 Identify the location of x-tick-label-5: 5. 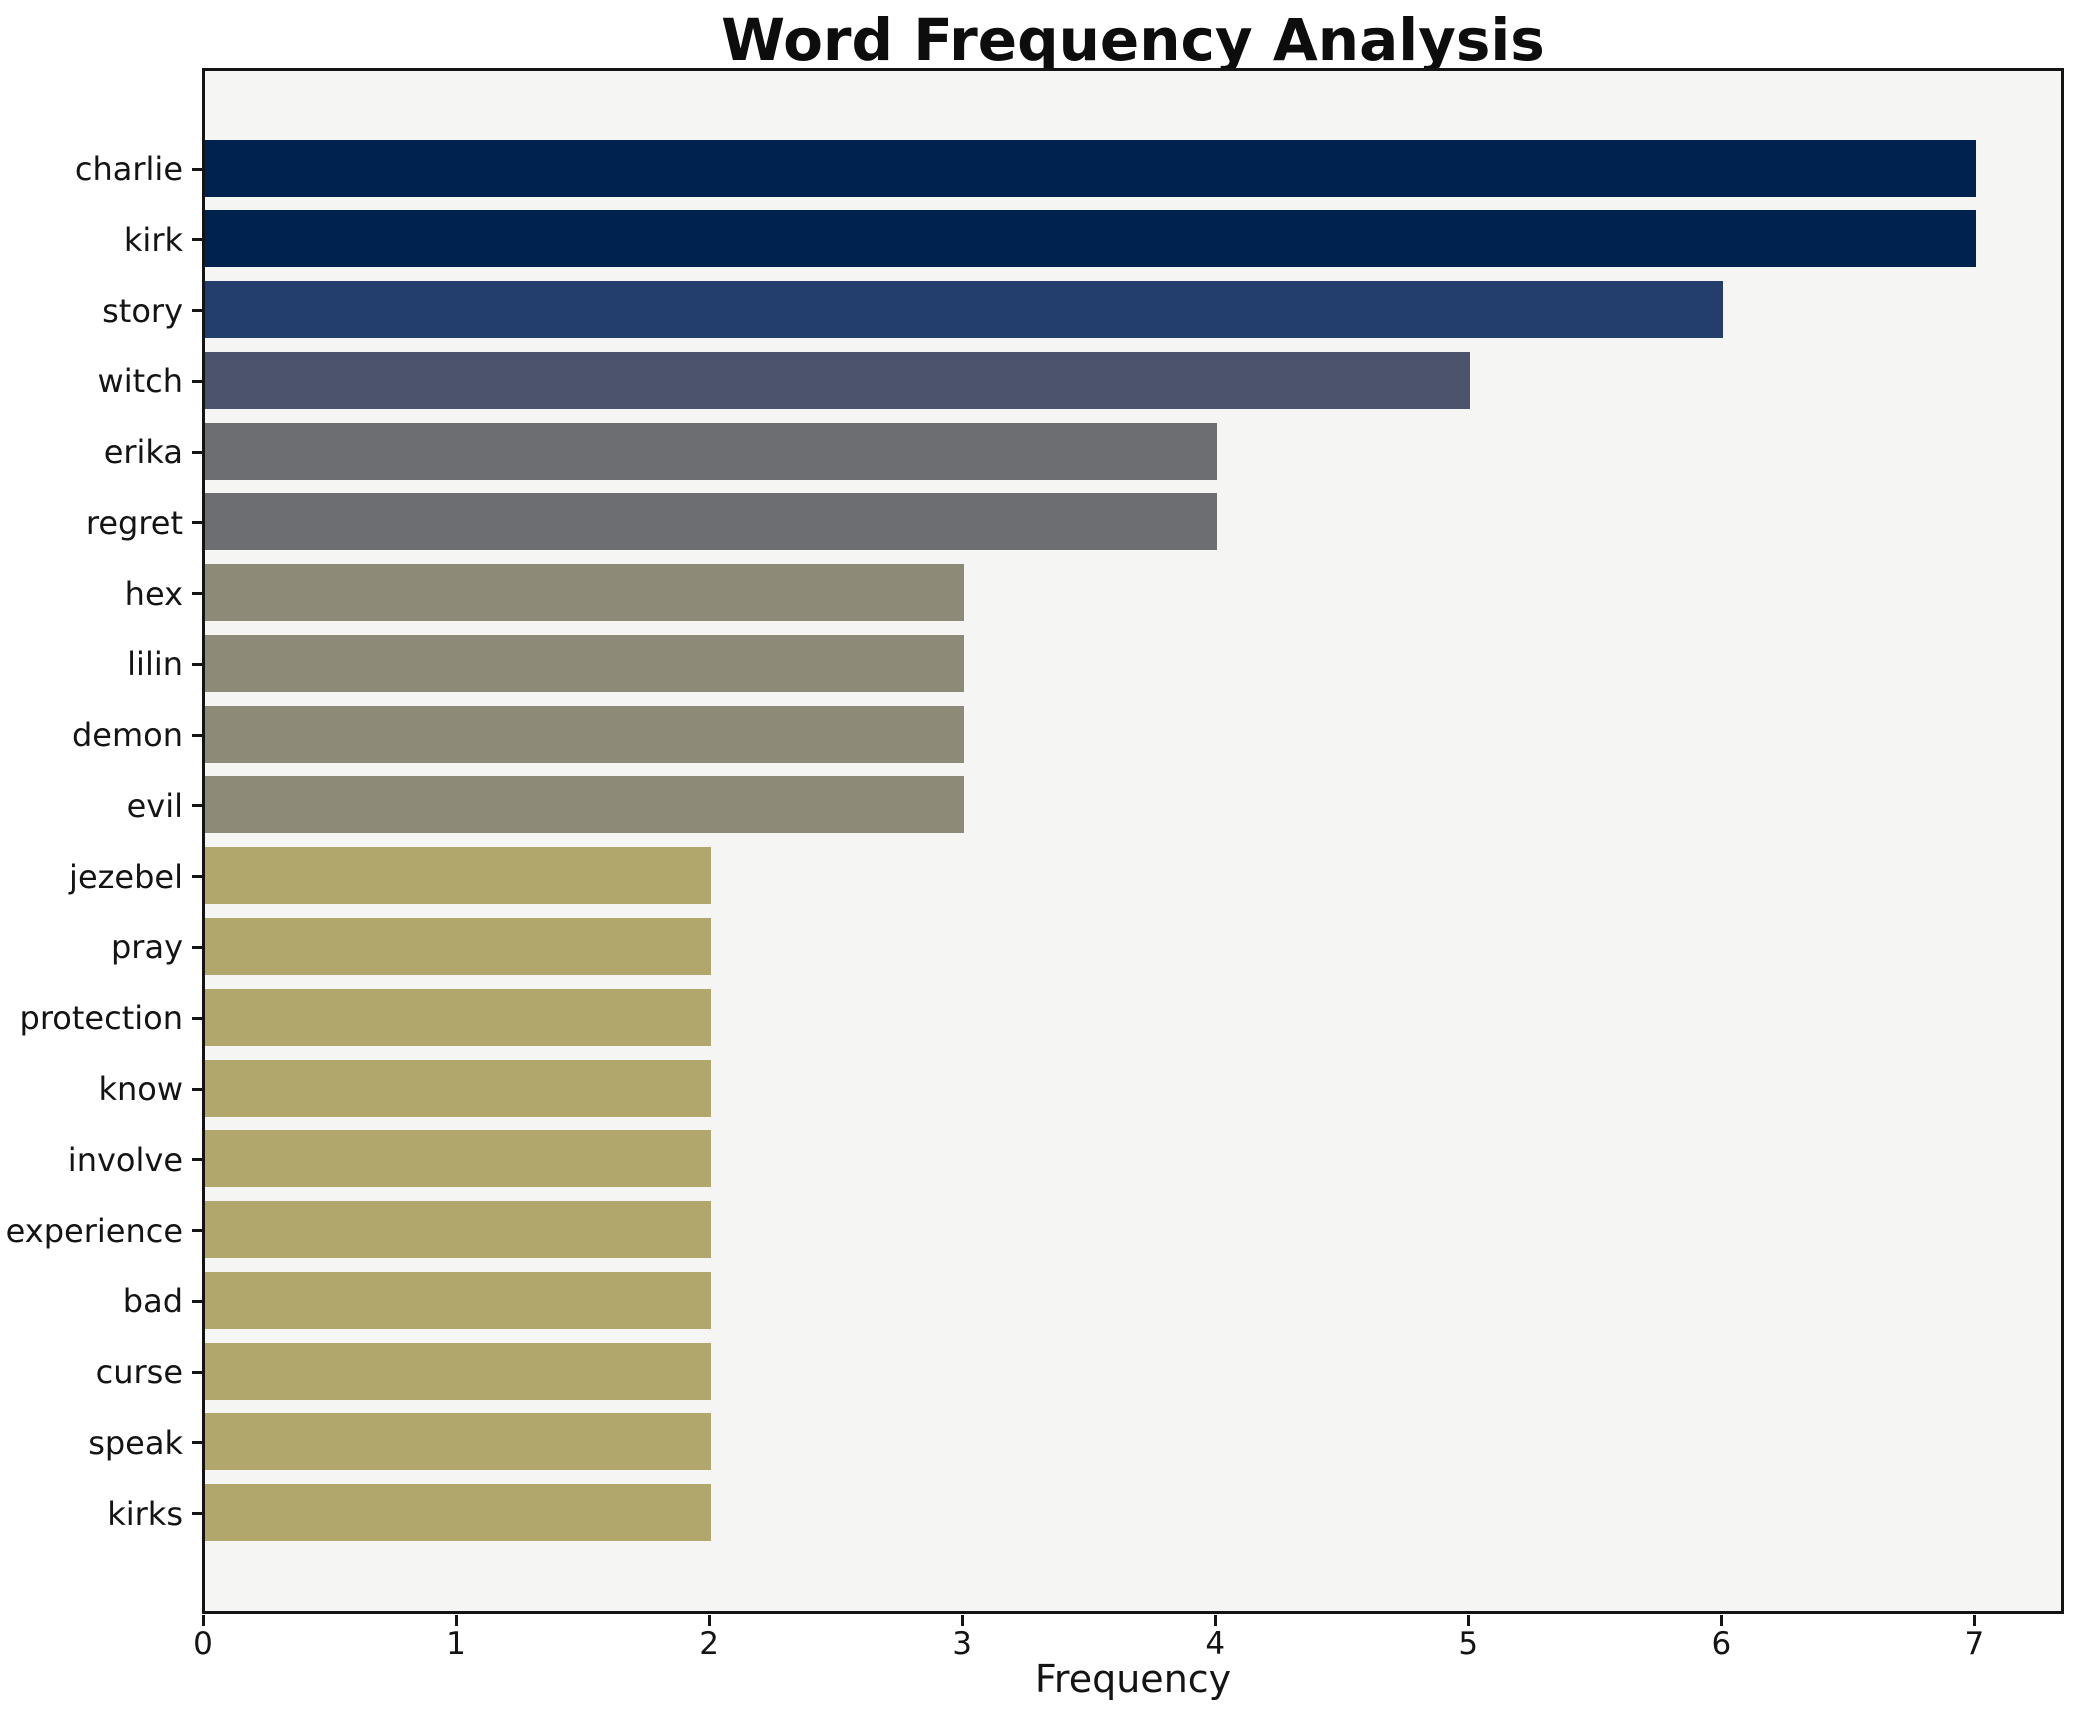
(1468, 1644).